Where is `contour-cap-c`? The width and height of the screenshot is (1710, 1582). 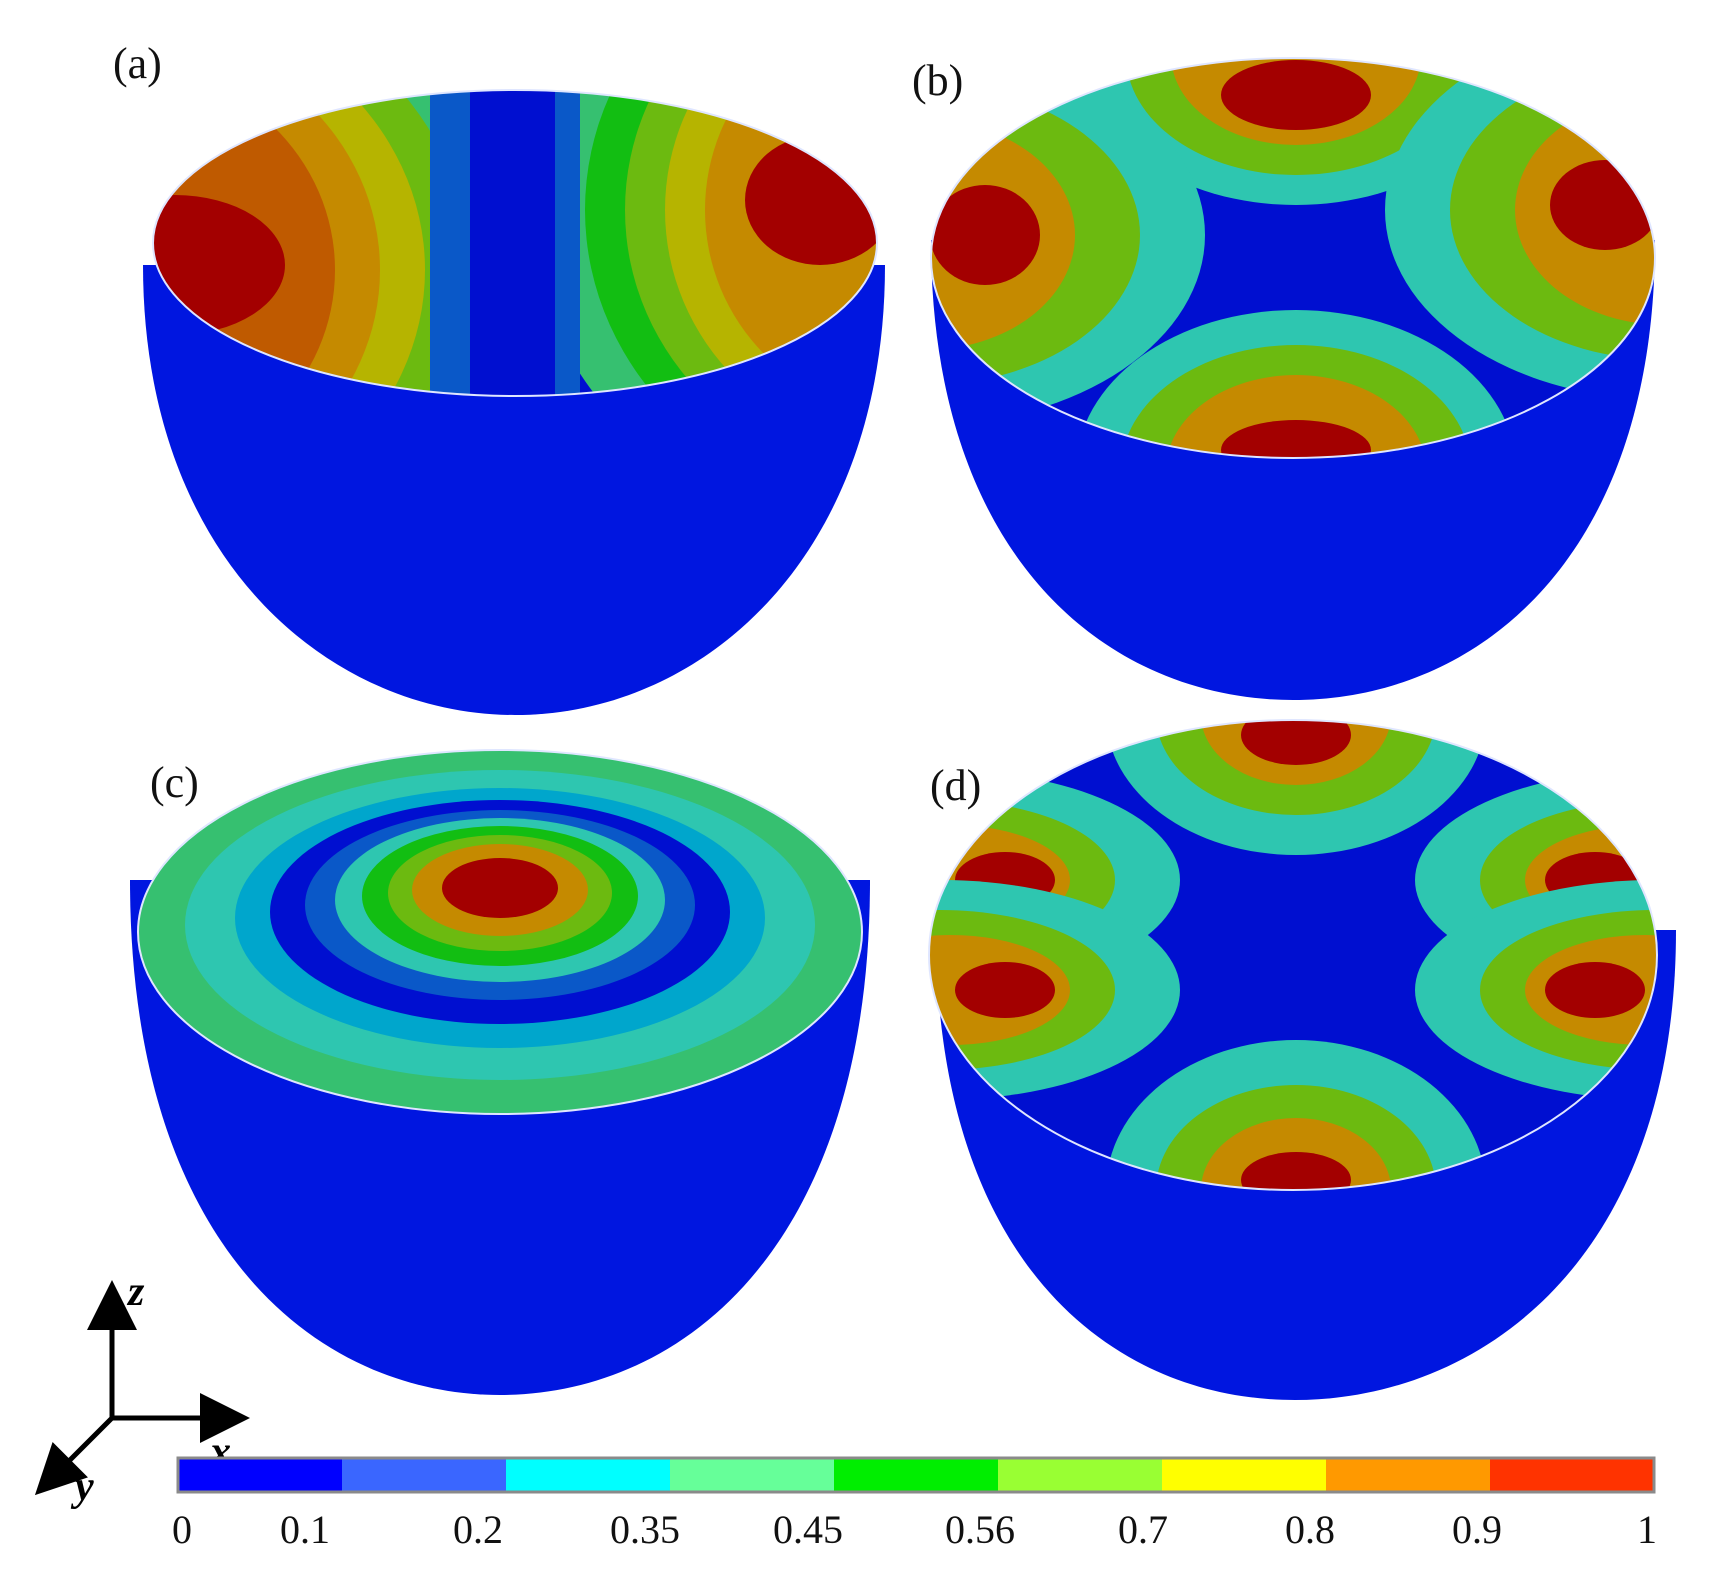 contour-cap-c is located at coordinates (500, 932).